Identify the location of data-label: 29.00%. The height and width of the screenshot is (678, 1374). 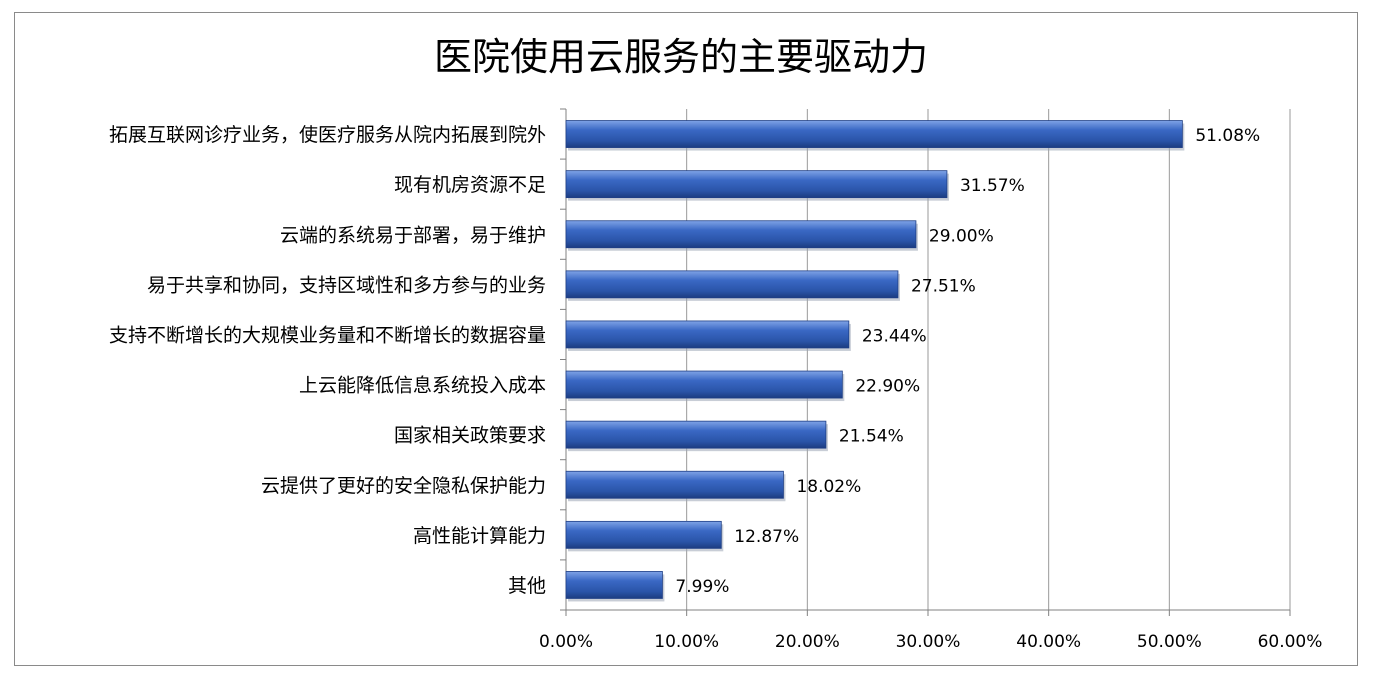
(961, 236).